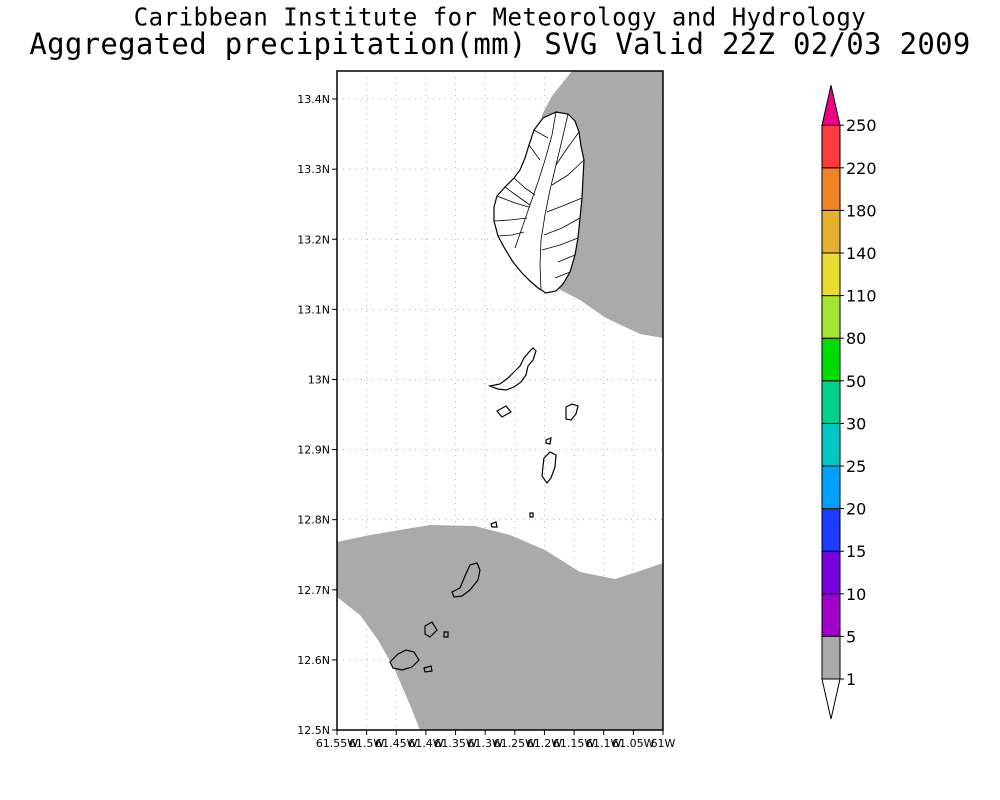  Describe the element at coordinates (396, 743) in the screenshot. I see `lon-tick-label: 61.45W` at that location.